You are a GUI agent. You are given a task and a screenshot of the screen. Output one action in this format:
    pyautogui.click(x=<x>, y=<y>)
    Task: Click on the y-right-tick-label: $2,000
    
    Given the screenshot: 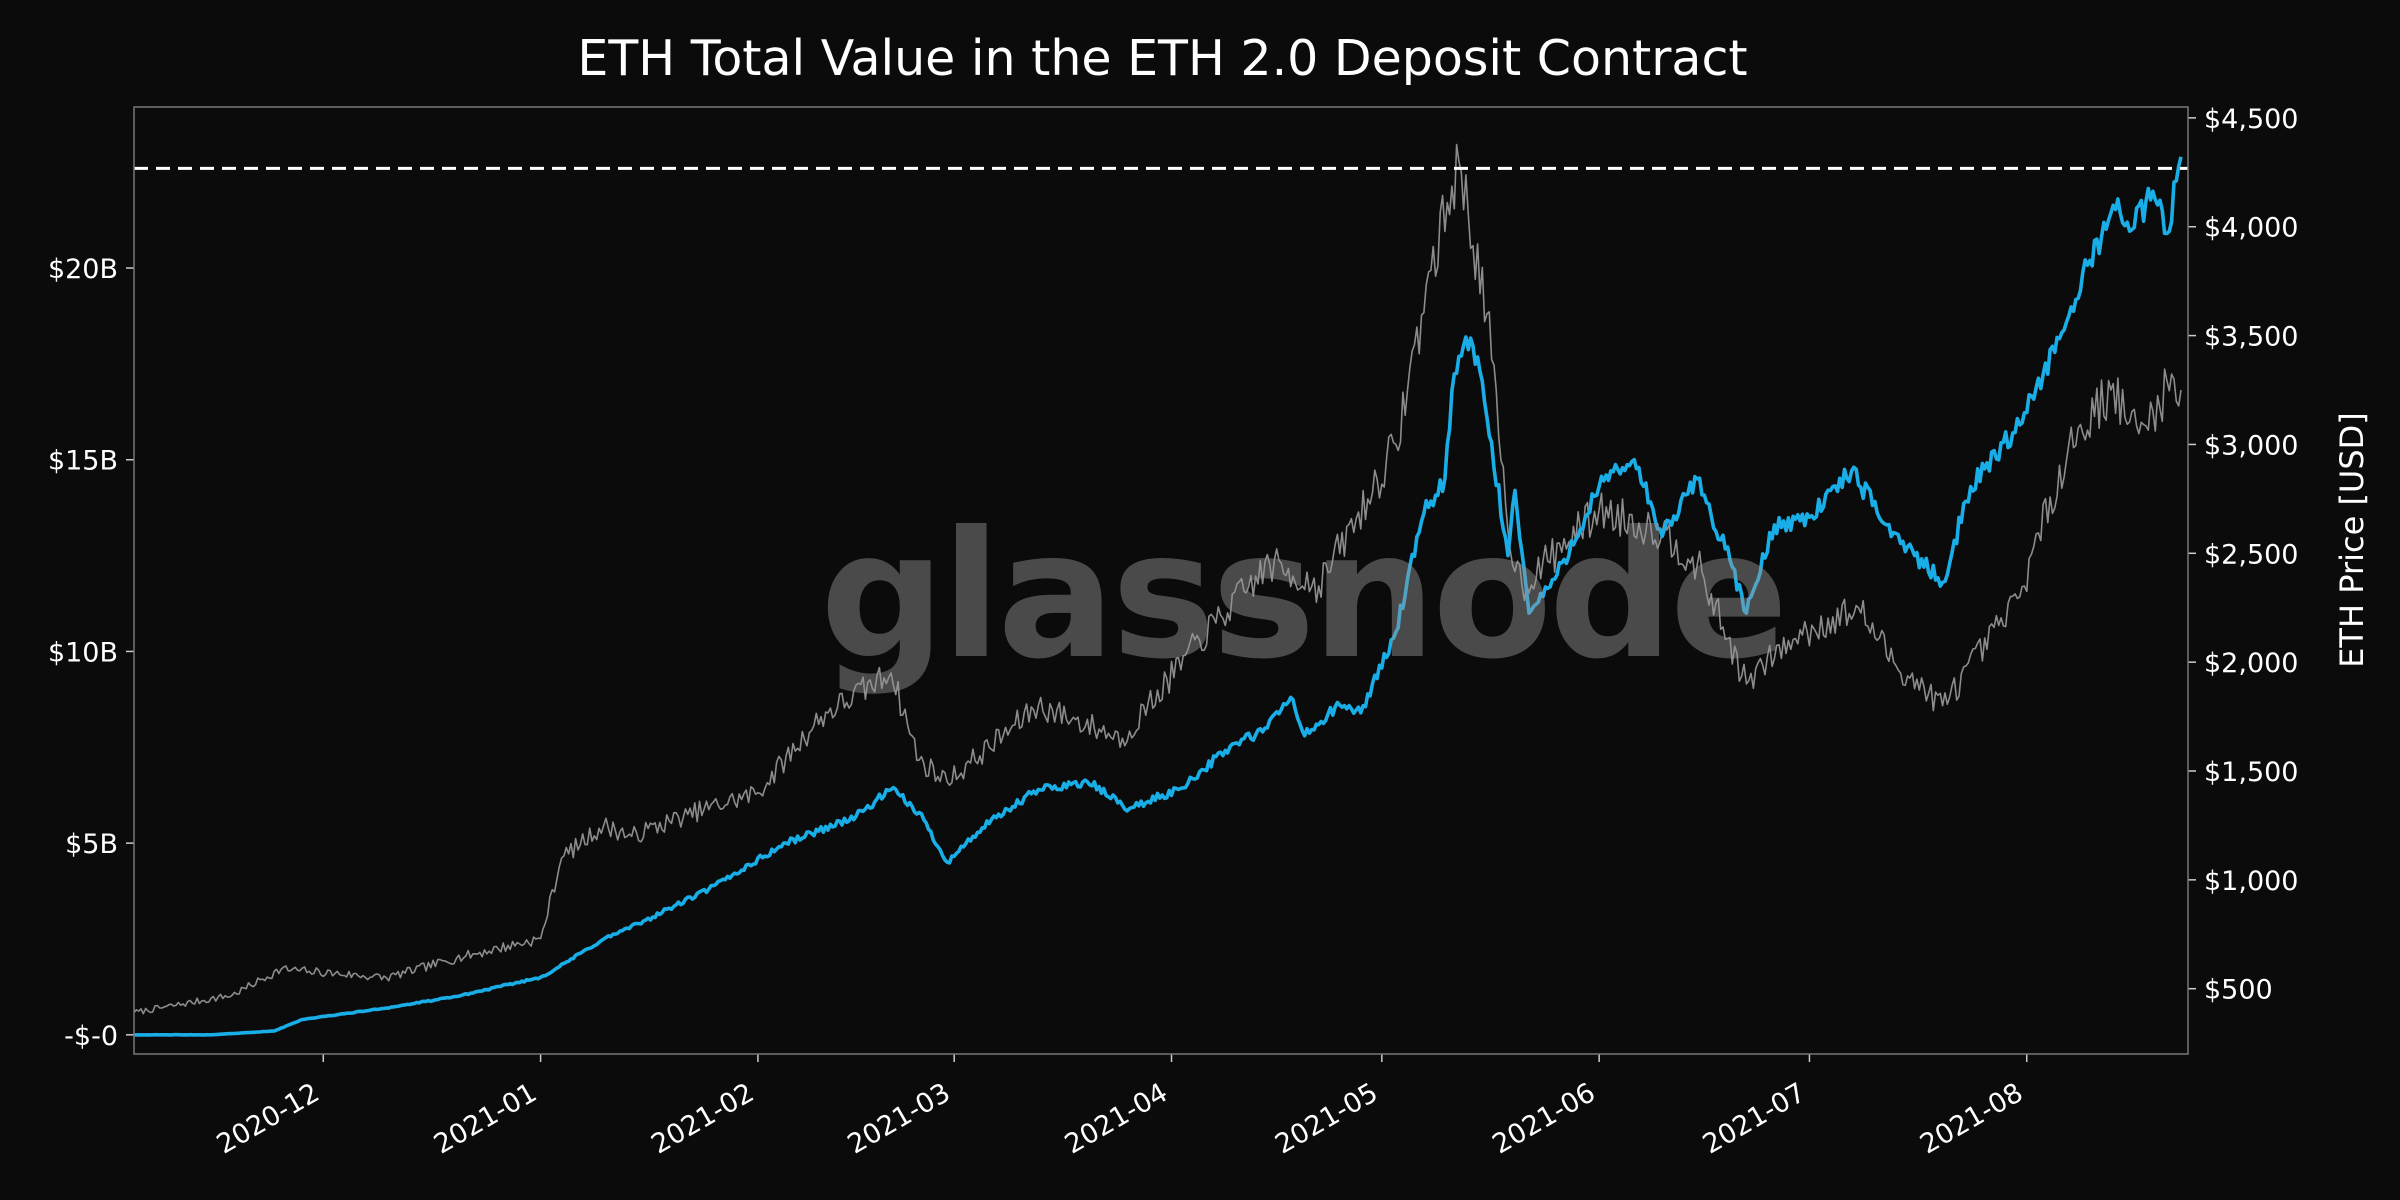 What is the action you would take?
    pyautogui.click(x=2251, y=663)
    